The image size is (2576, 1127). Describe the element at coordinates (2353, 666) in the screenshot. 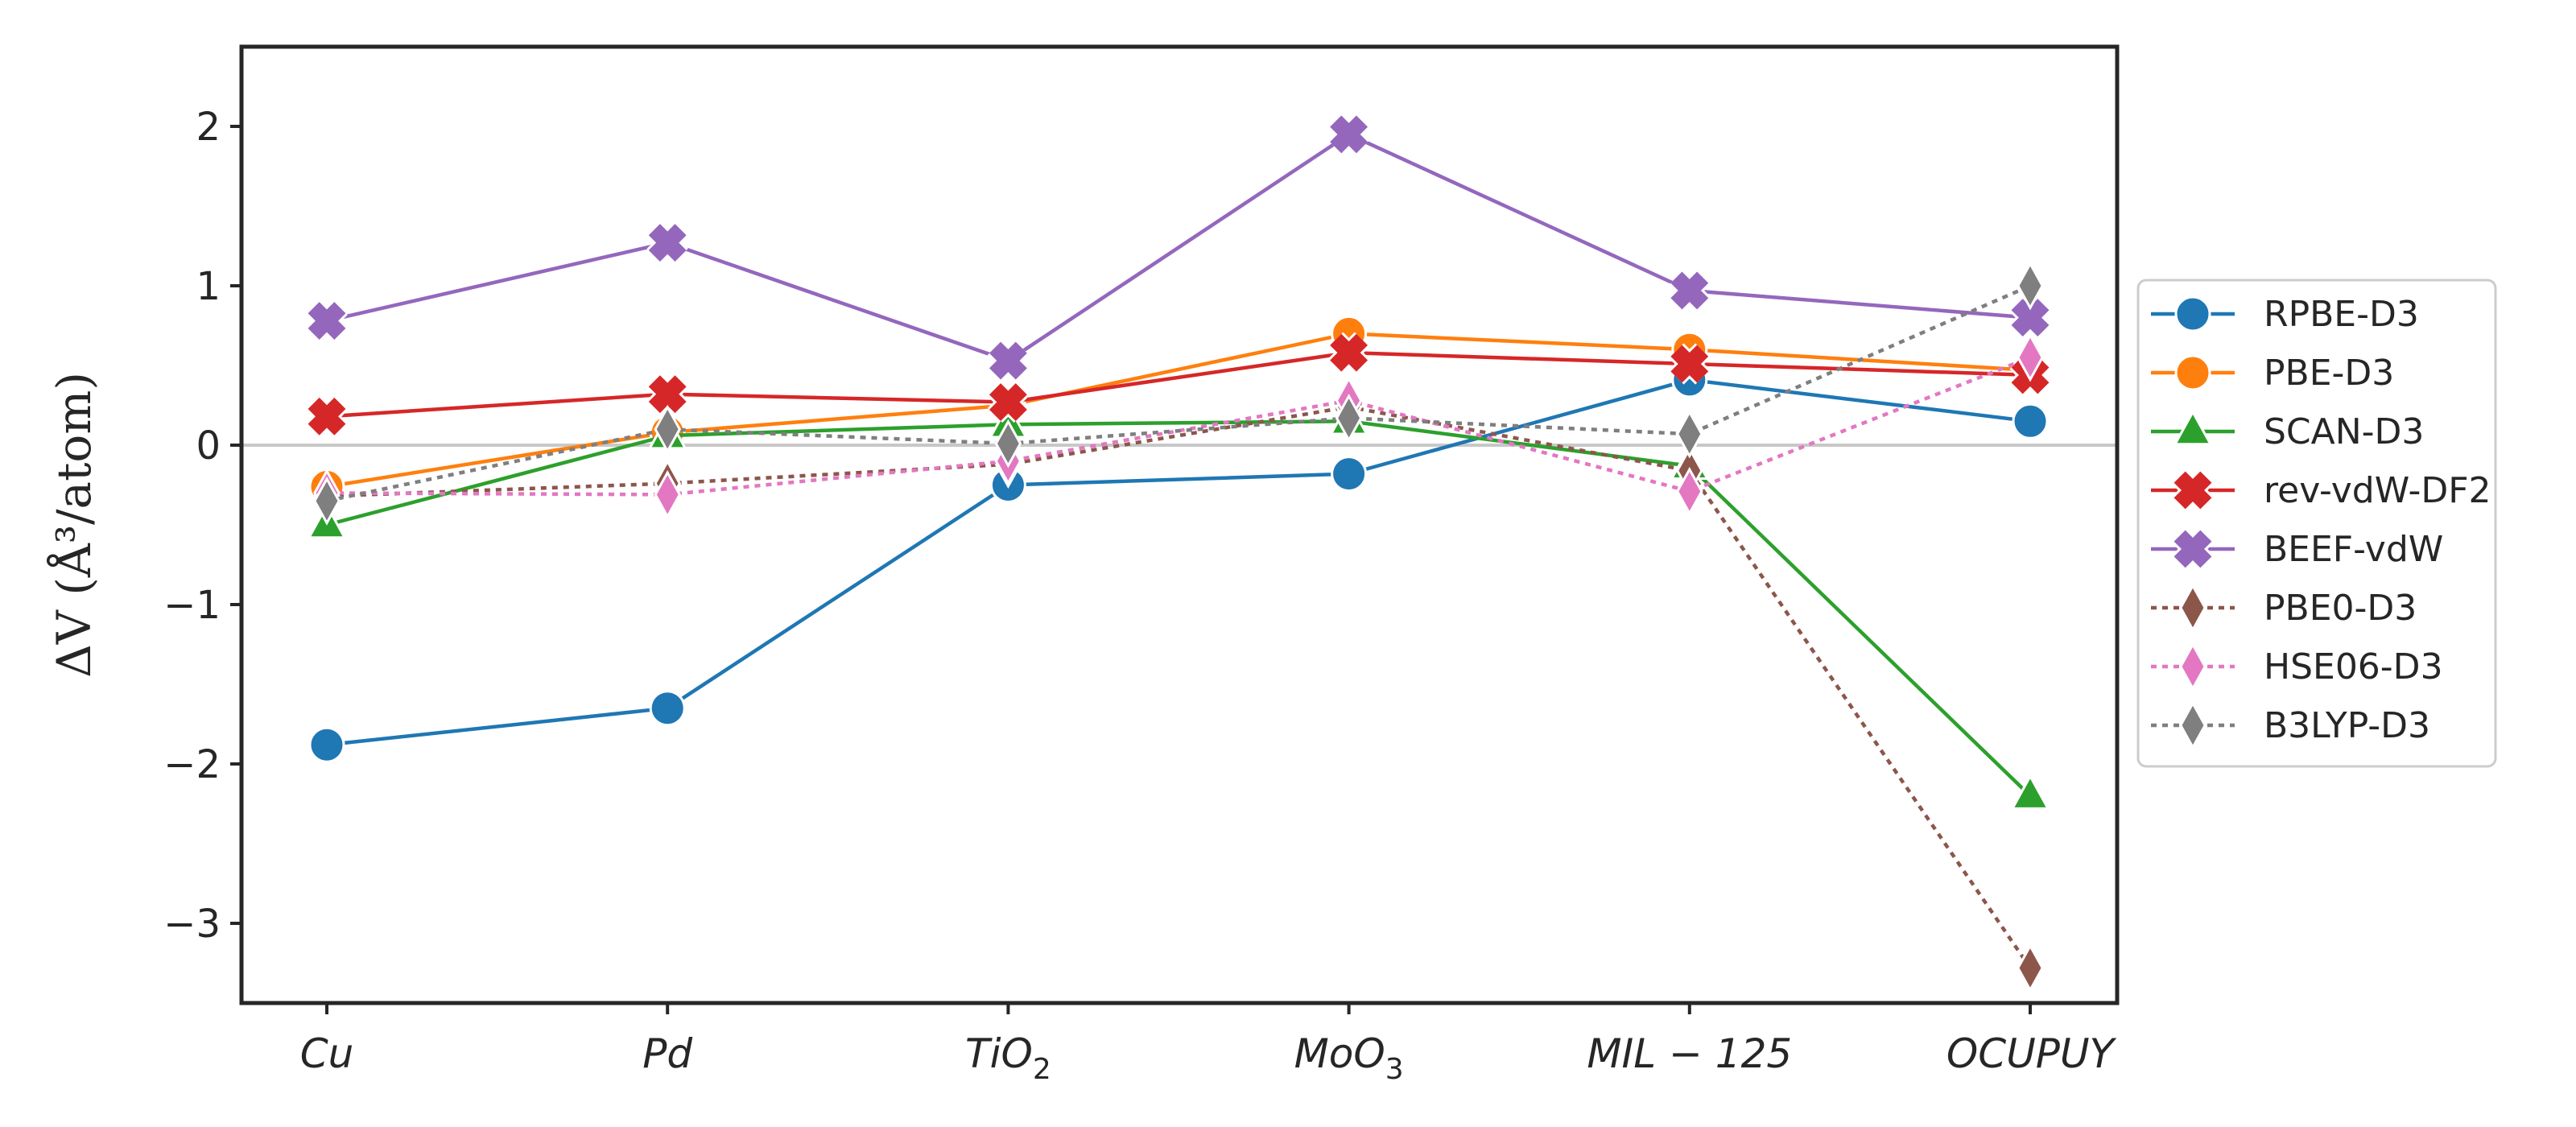

I see `legend-label: HSE06-D3` at that location.